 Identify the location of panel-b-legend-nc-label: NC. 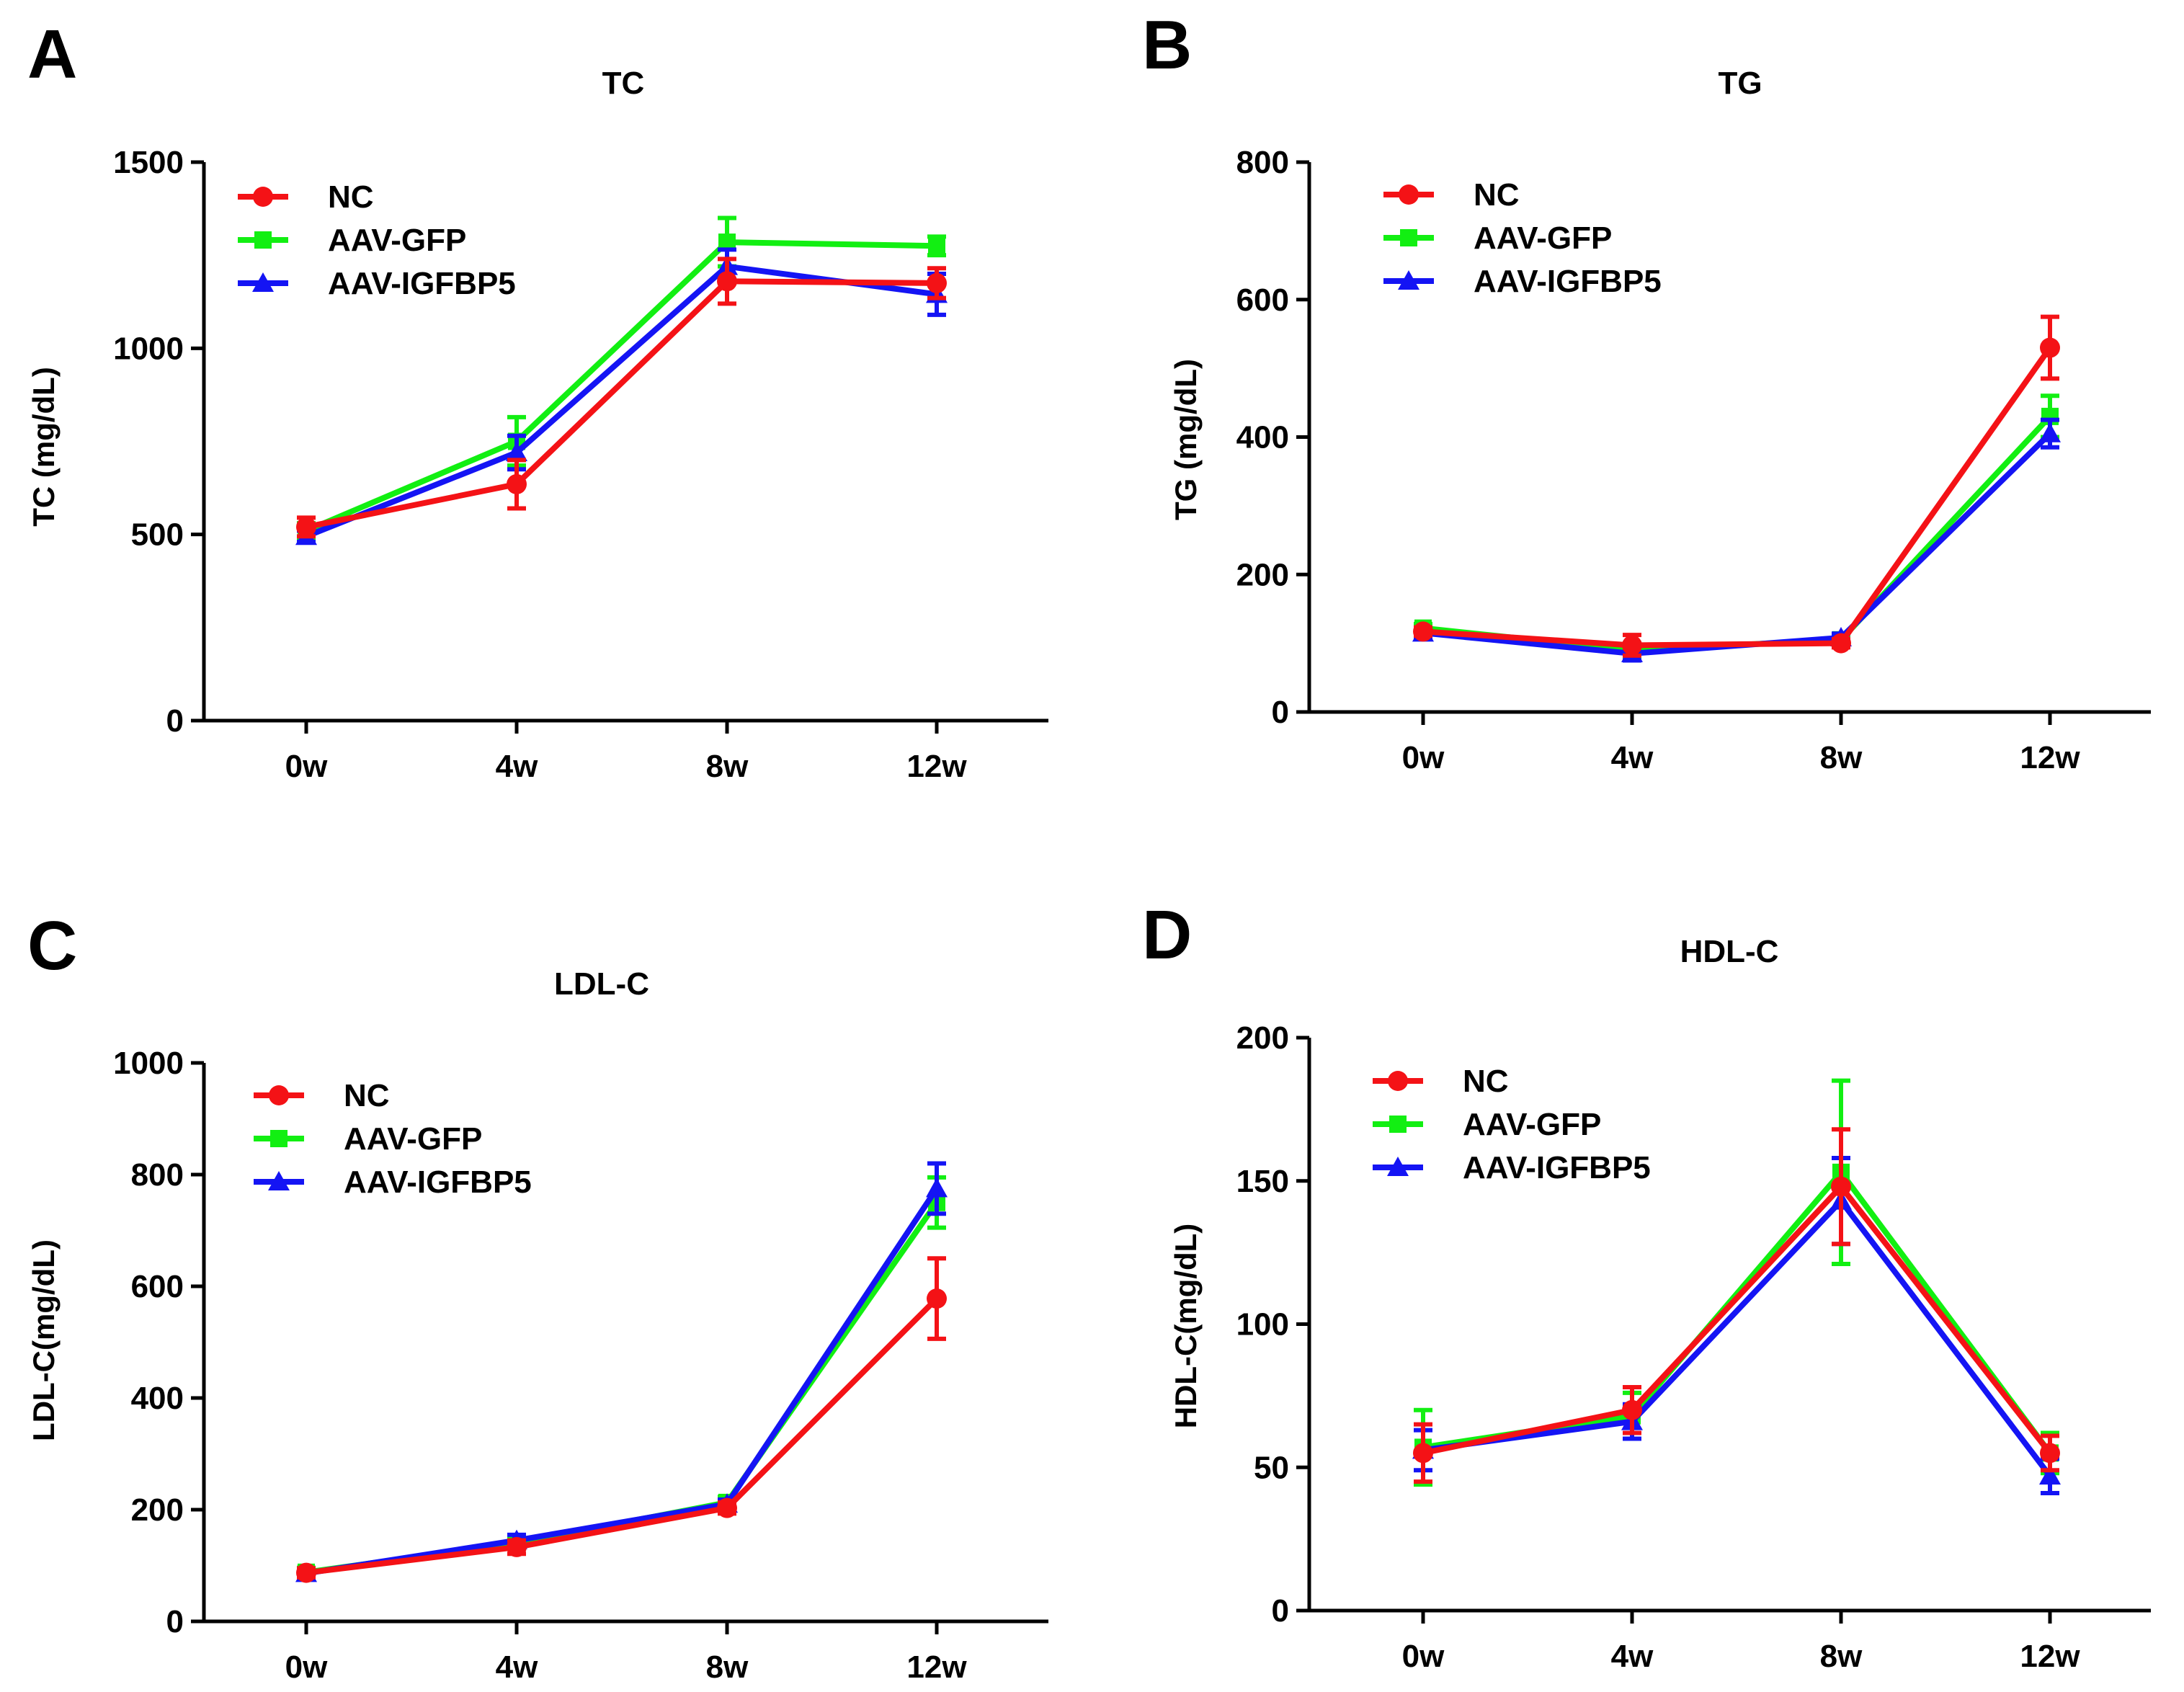
(1497, 195).